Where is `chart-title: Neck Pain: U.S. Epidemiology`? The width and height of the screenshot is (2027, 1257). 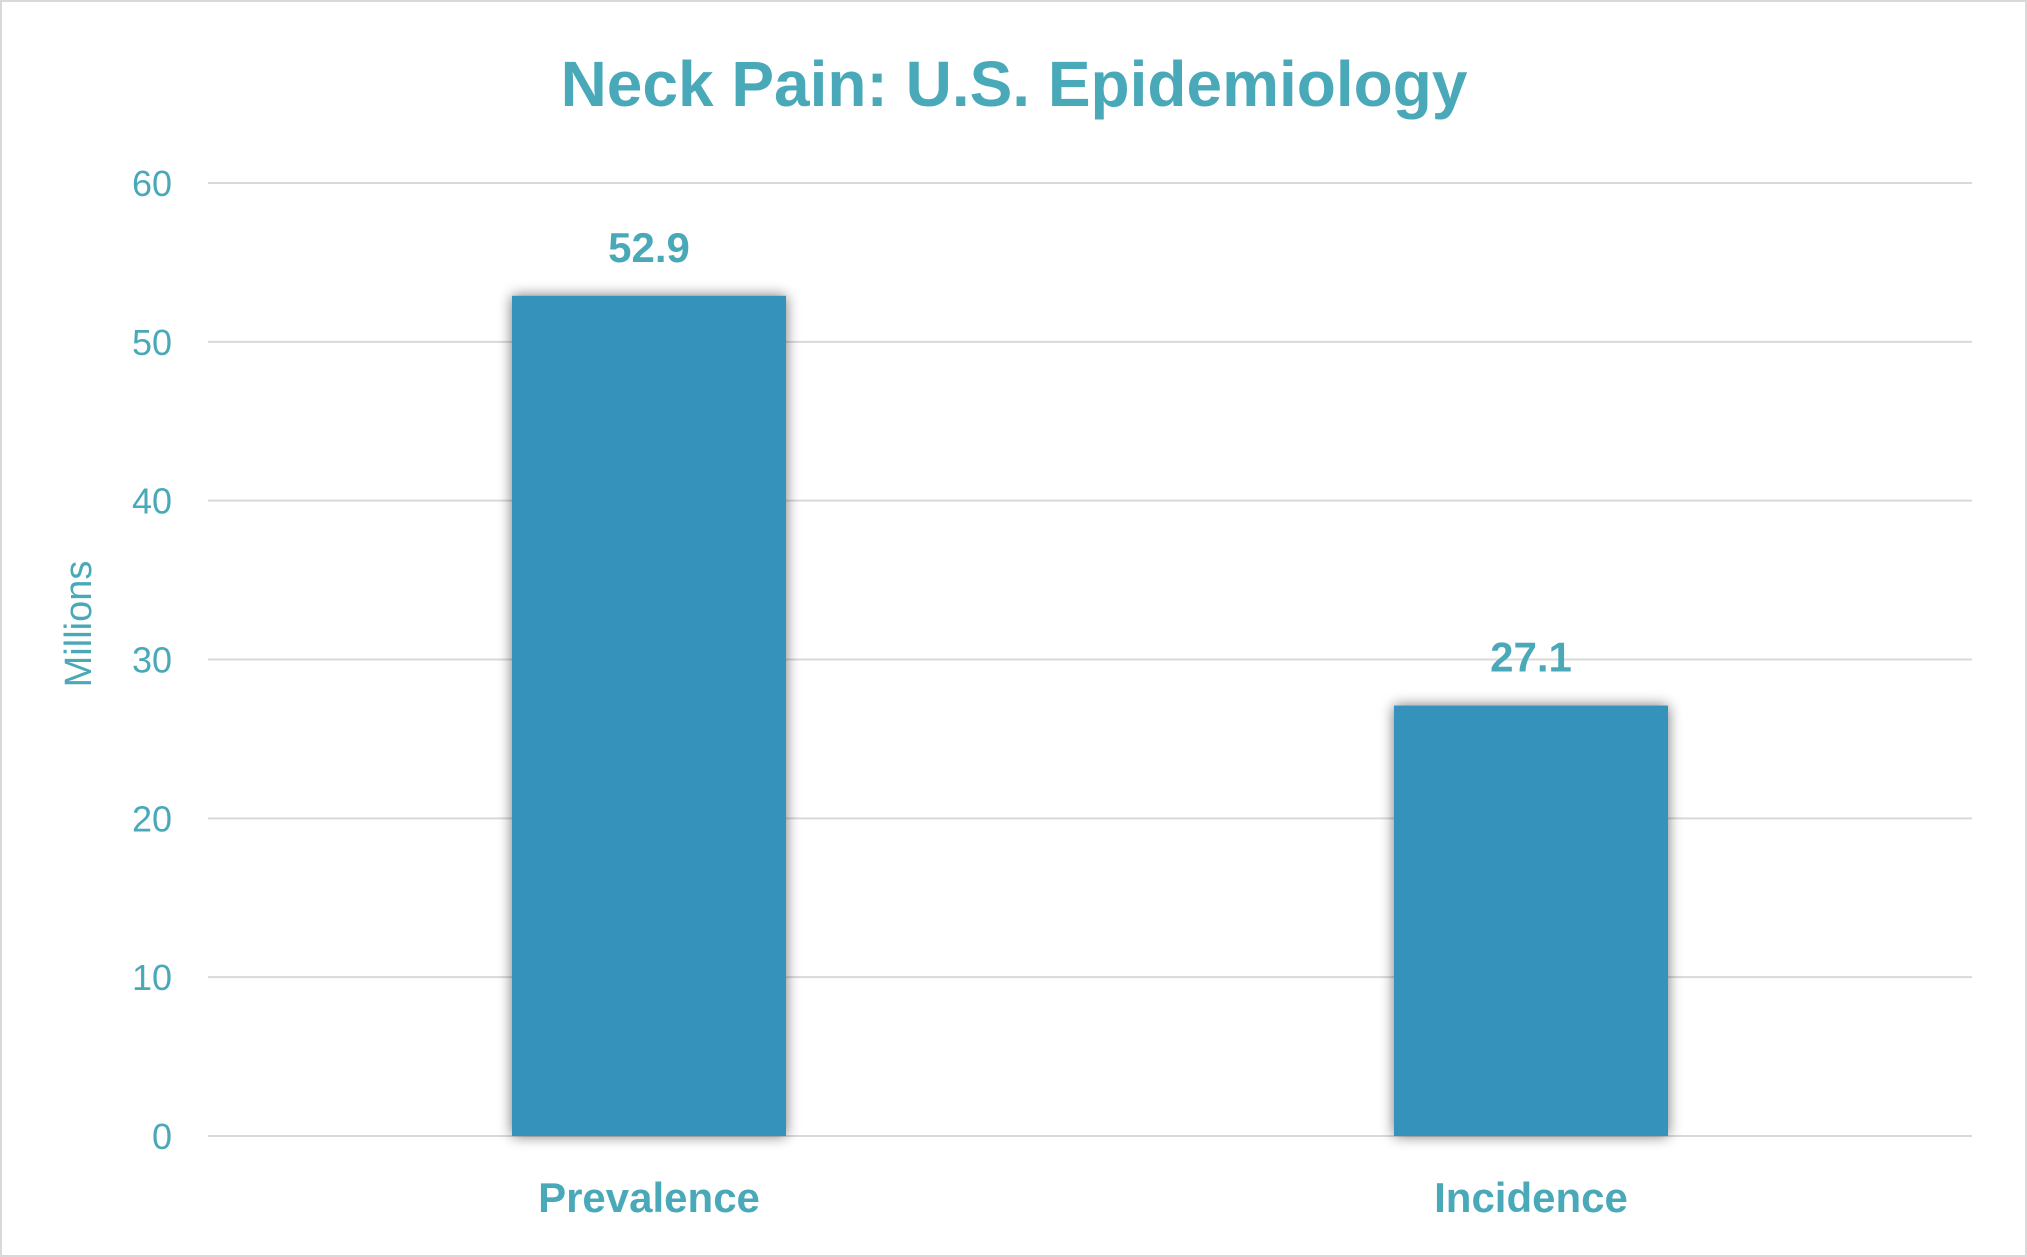 chart-title: Neck Pain: U.S. Epidemiology is located at coordinates (1014, 84).